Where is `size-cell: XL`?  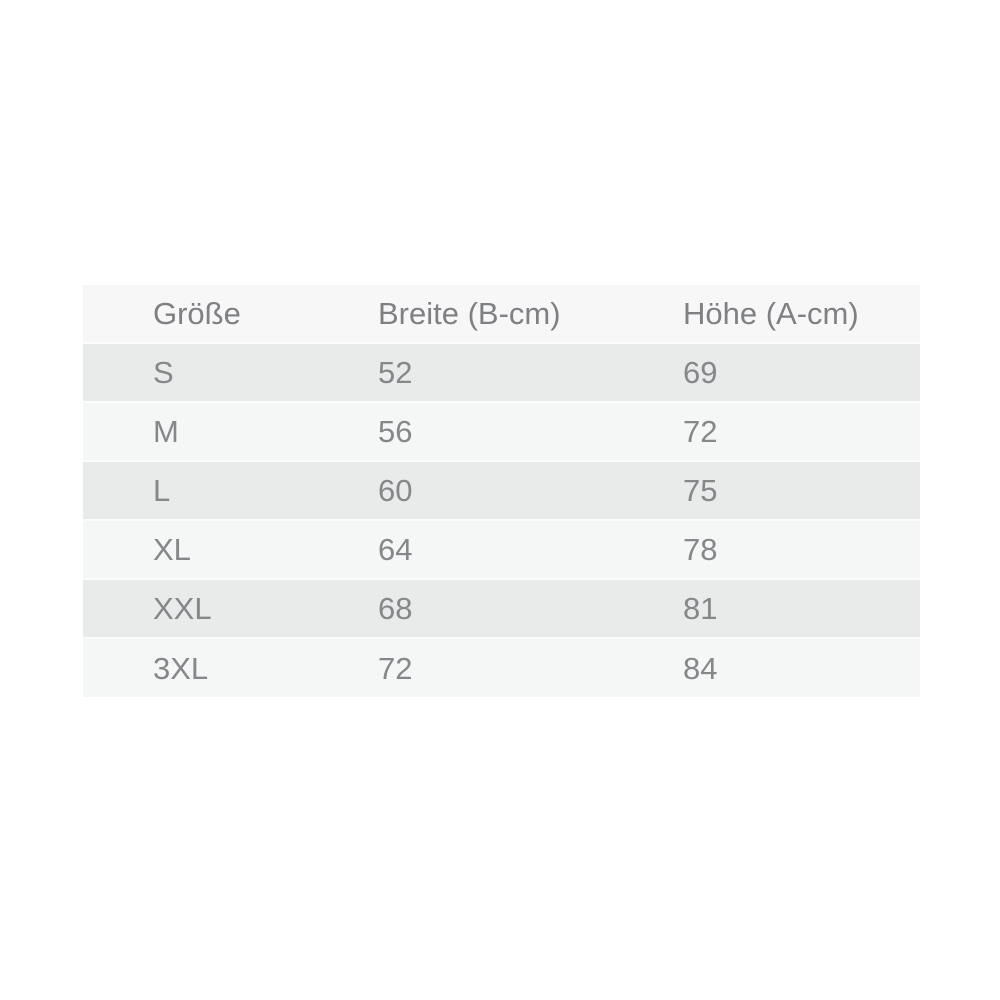
size-cell: XL is located at coordinates (172, 549).